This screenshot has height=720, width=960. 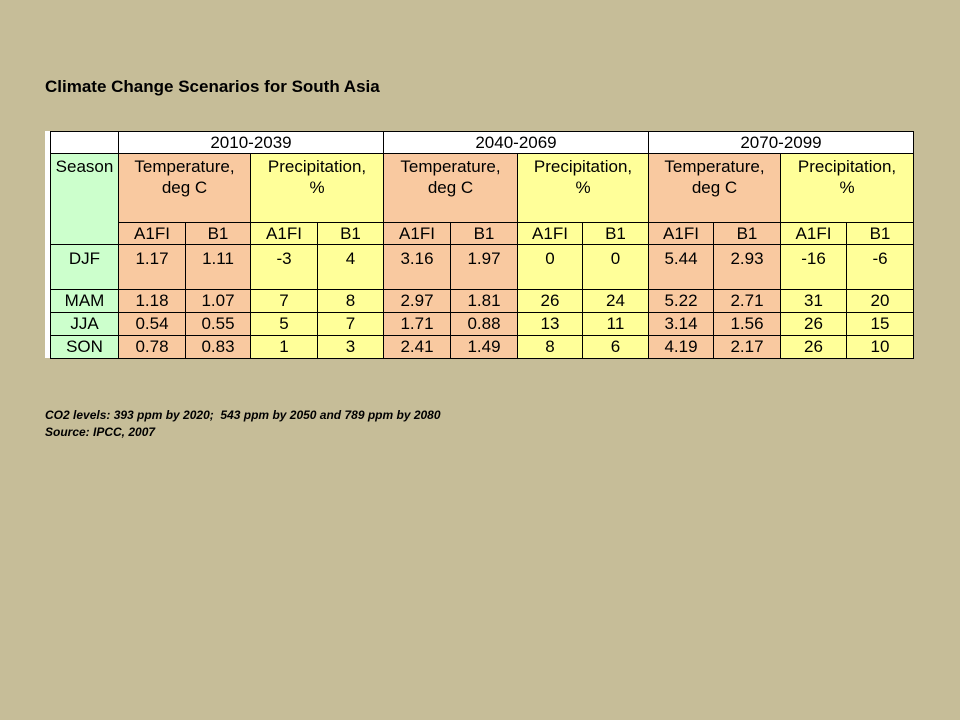 What do you see at coordinates (747, 324) in the screenshot?
I see `data-cell: 1.56` at bounding box center [747, 324].